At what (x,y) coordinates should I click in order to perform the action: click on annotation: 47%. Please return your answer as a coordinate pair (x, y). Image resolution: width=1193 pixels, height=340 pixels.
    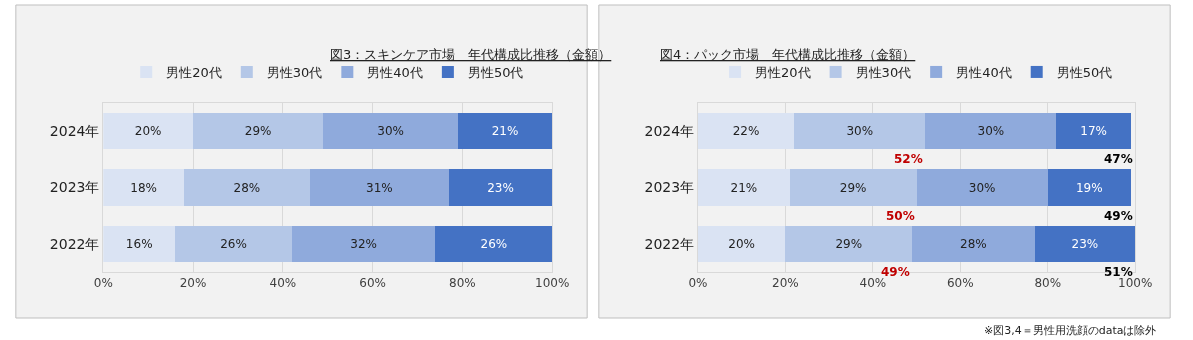
    Looking at the image, I should click on (1118, 159).